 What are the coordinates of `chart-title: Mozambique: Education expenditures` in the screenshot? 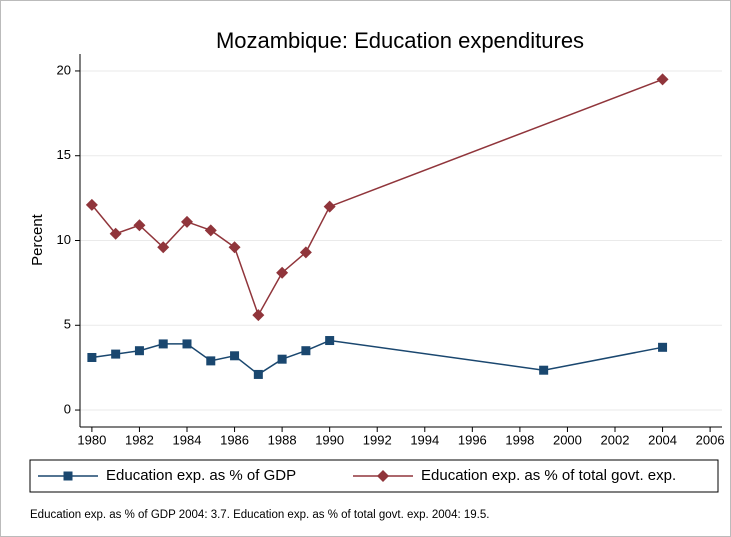 It's located at (400, 40).